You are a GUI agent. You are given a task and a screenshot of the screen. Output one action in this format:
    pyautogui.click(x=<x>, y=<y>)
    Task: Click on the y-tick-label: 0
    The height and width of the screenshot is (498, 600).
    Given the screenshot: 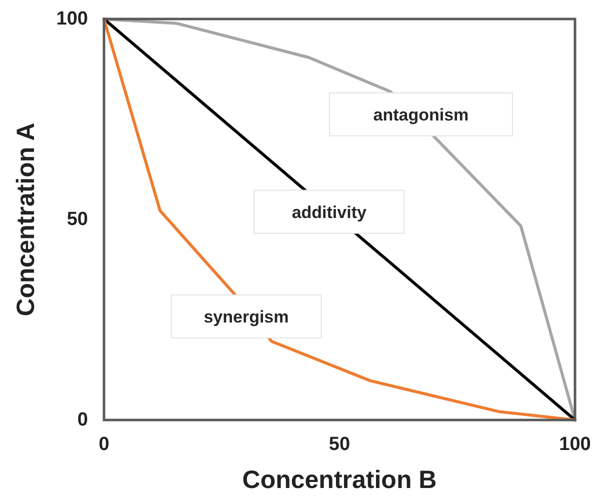 What is the action you would take?
    pyautogui.click(x=82, y=420)
    